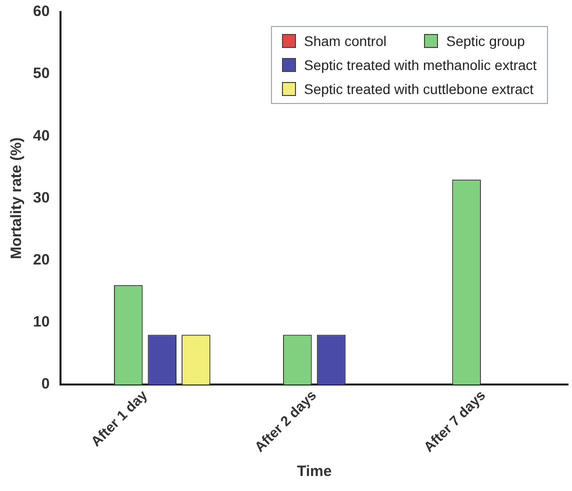 The width and height of the screenshot is (572, 491). Describe the element at coordinates (41, 322) in the screenshot. I see `y-tick-label: 10` at that location.